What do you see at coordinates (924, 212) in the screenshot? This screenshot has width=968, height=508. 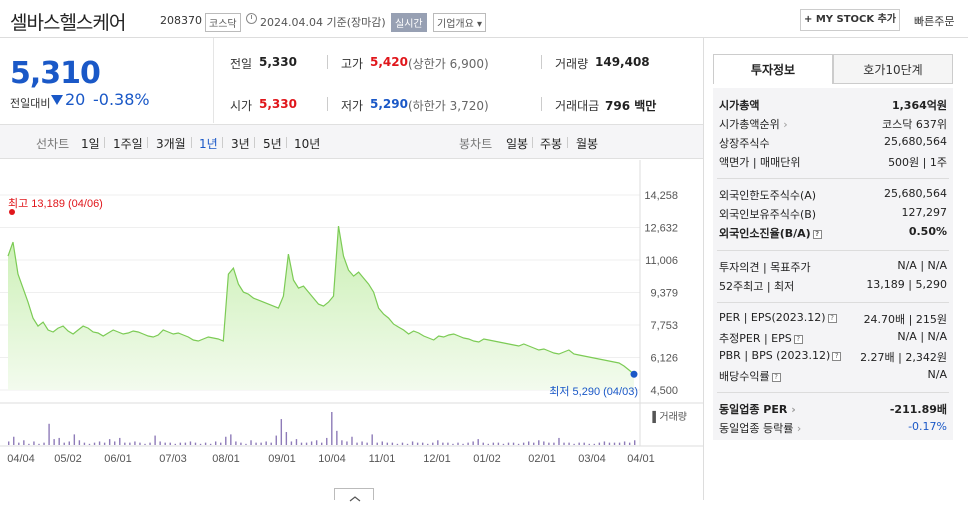 I see `info-value: 127,297` at bounding box center [924, 212].